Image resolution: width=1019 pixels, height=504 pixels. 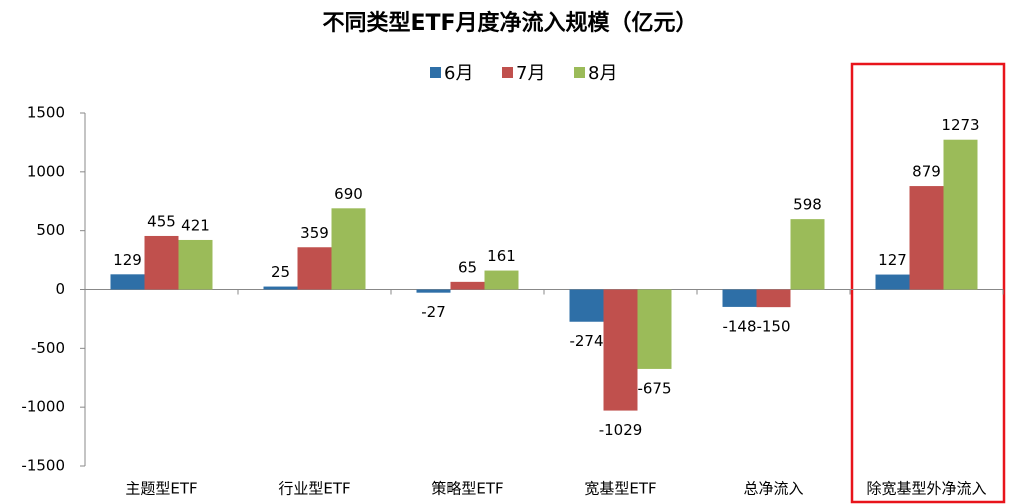 What do you see at coordinates (773, 489) in the screenshot?
I see `x-tick-label: 总净流入` at bounding box center [773, 489].